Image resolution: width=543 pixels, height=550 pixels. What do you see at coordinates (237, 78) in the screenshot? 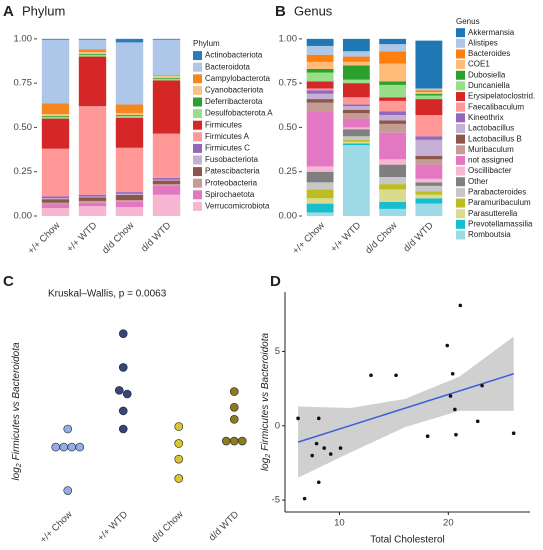
I see `legend-label: Campylobacterota` at bounding box center [237, 78].